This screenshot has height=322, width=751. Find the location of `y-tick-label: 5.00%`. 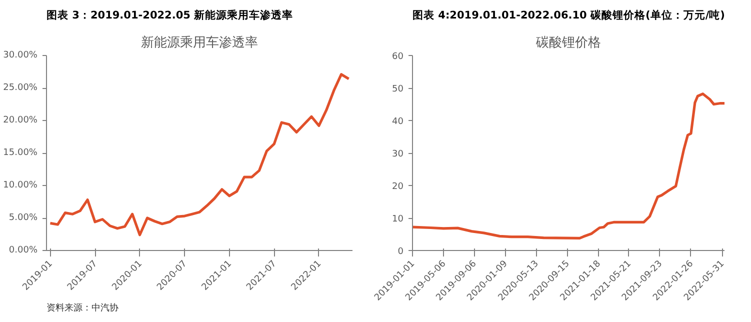

y-tick-label: 5.00% is located at coordinates (23, 218).